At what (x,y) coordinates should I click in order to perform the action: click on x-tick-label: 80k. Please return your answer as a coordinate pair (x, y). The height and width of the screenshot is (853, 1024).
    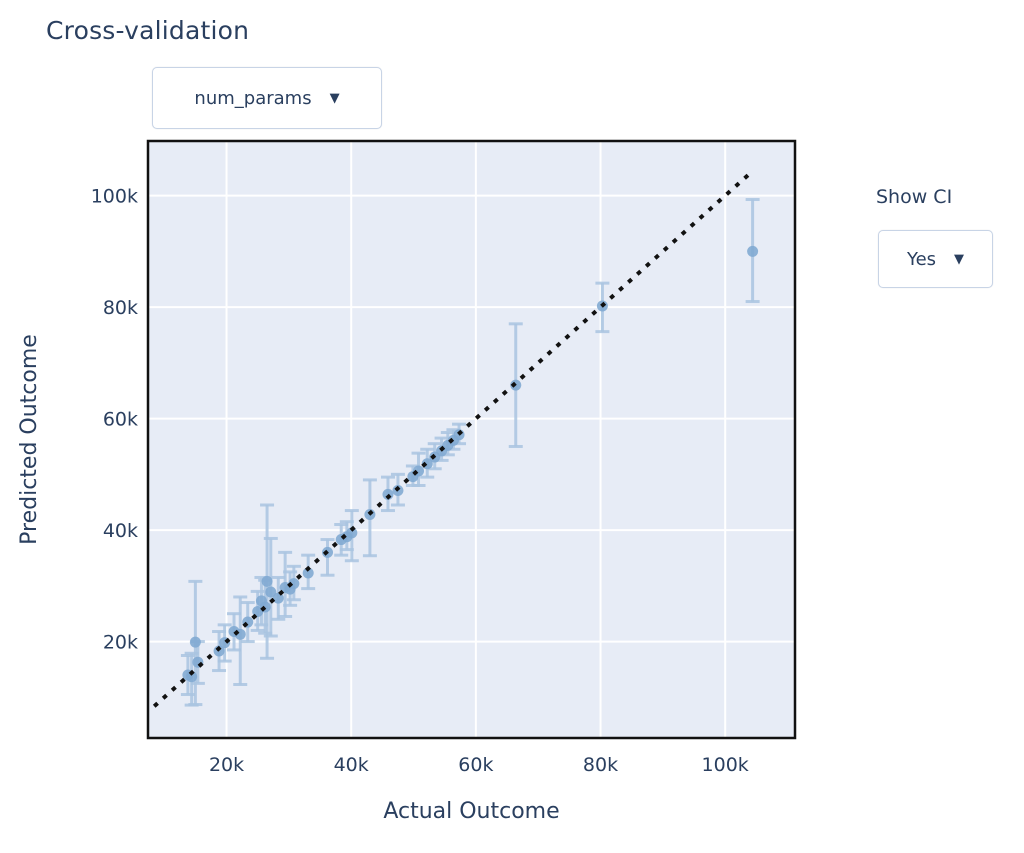
    Looking at the image, I should click on (600, 765).